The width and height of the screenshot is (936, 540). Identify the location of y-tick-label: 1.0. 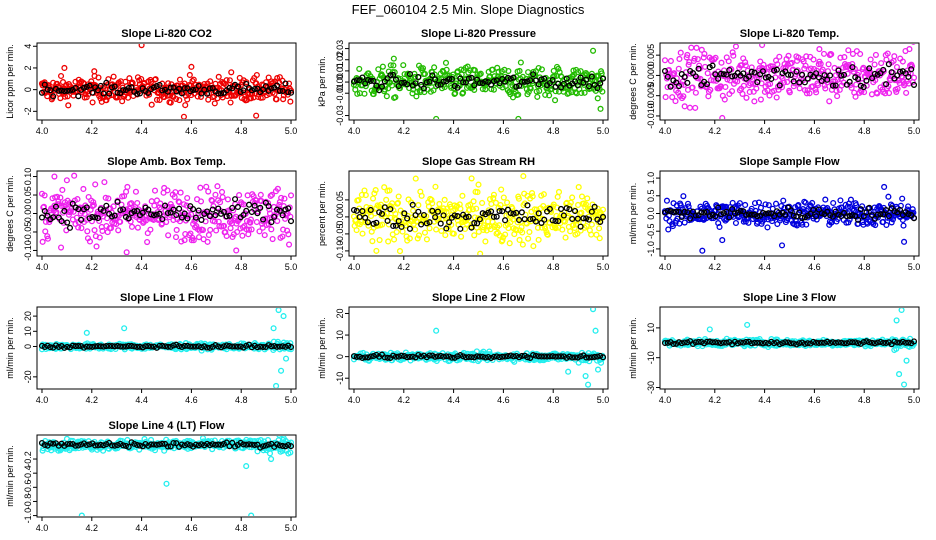
(651, 178).